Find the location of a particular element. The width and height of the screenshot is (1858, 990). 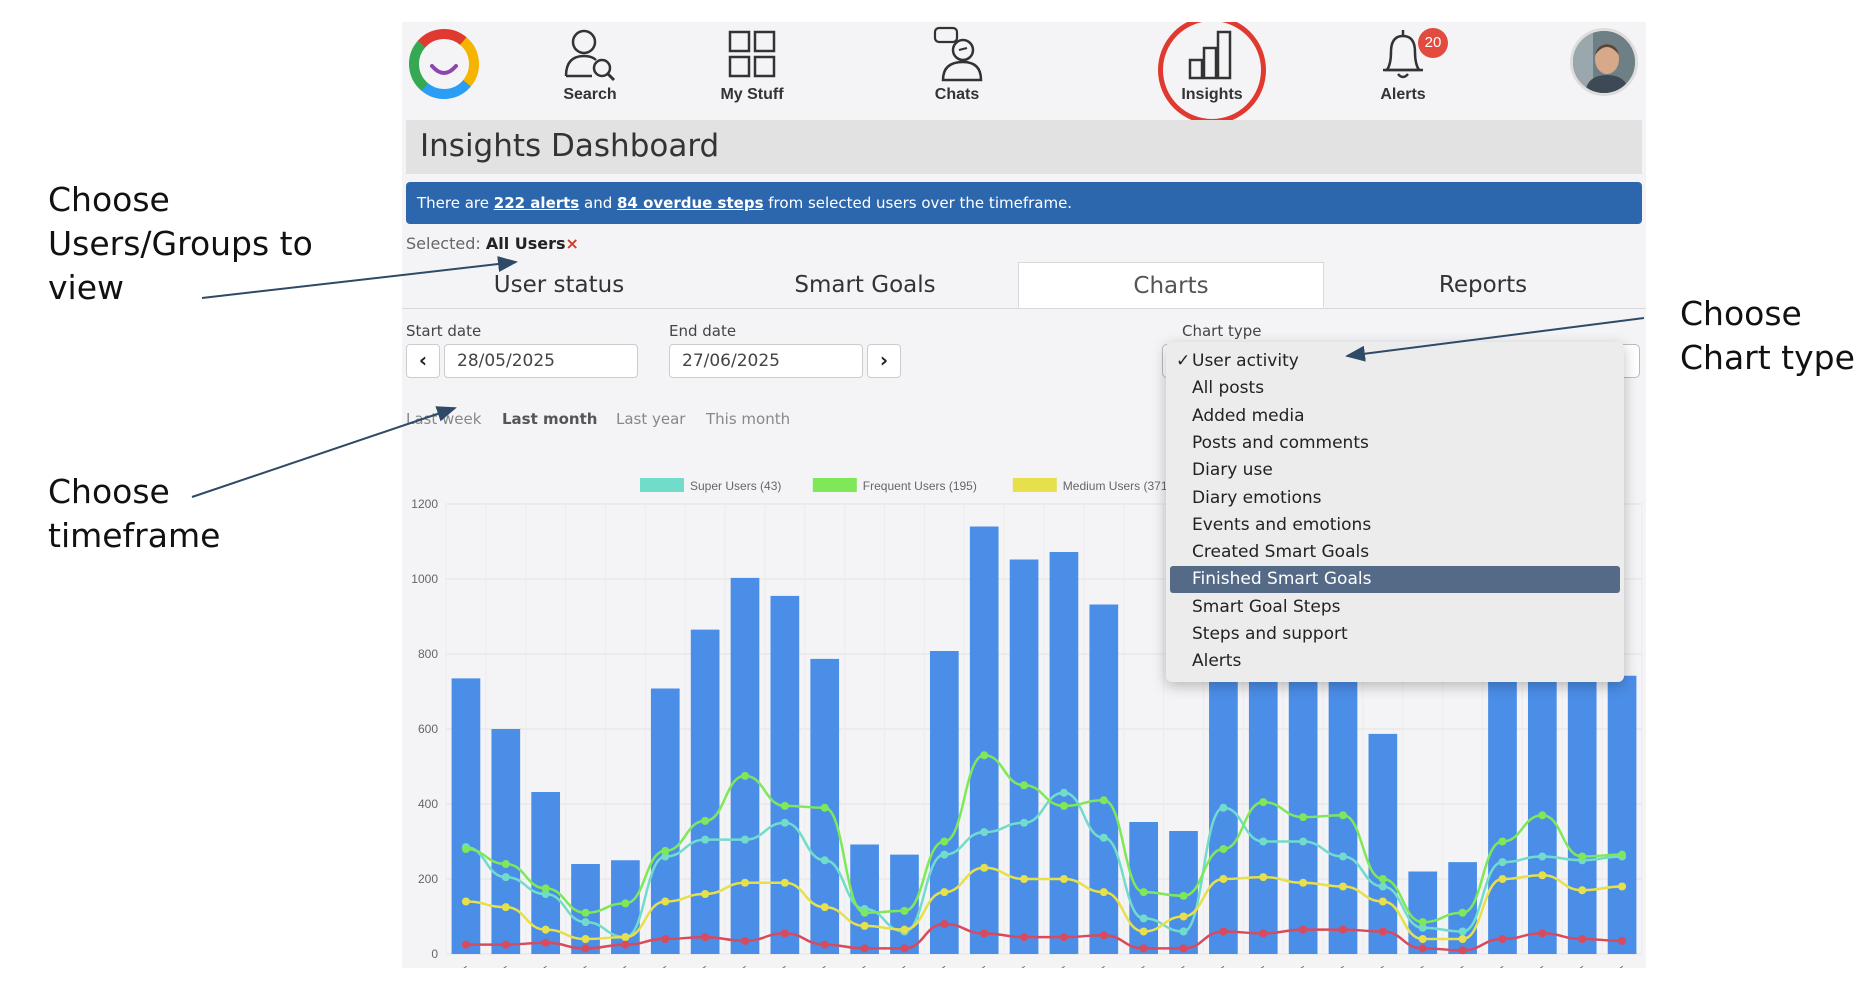

end-date-label: End date is located at coordinates (703, 331).